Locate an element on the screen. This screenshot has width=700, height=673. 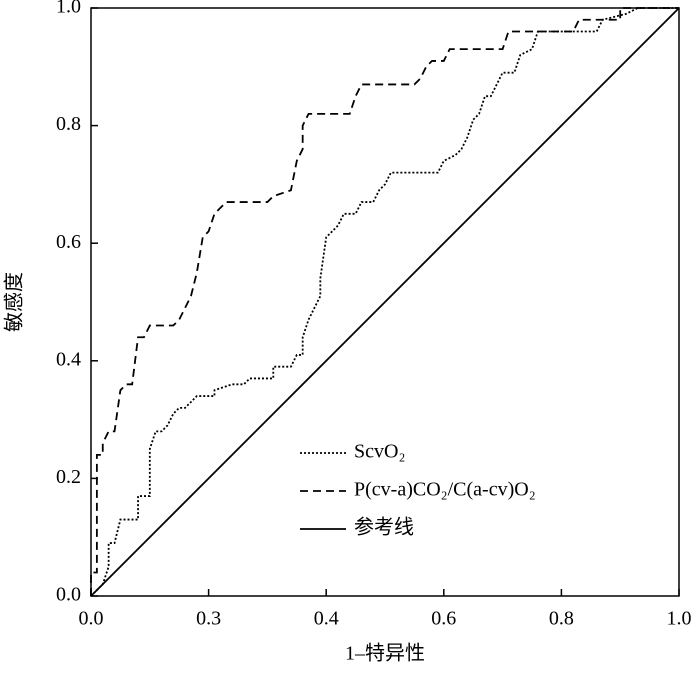
y-tick-label: 1.0 is located at coordinates (68, 9).